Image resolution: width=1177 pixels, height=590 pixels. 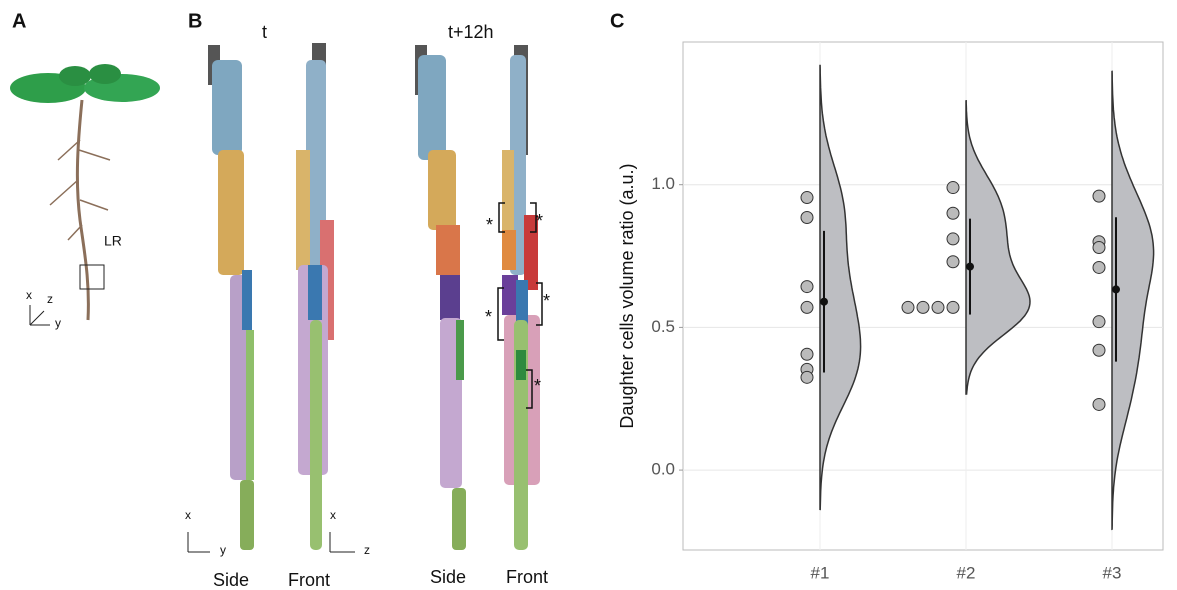 I want to click on root-side-t12, so click(x=440, y=297).